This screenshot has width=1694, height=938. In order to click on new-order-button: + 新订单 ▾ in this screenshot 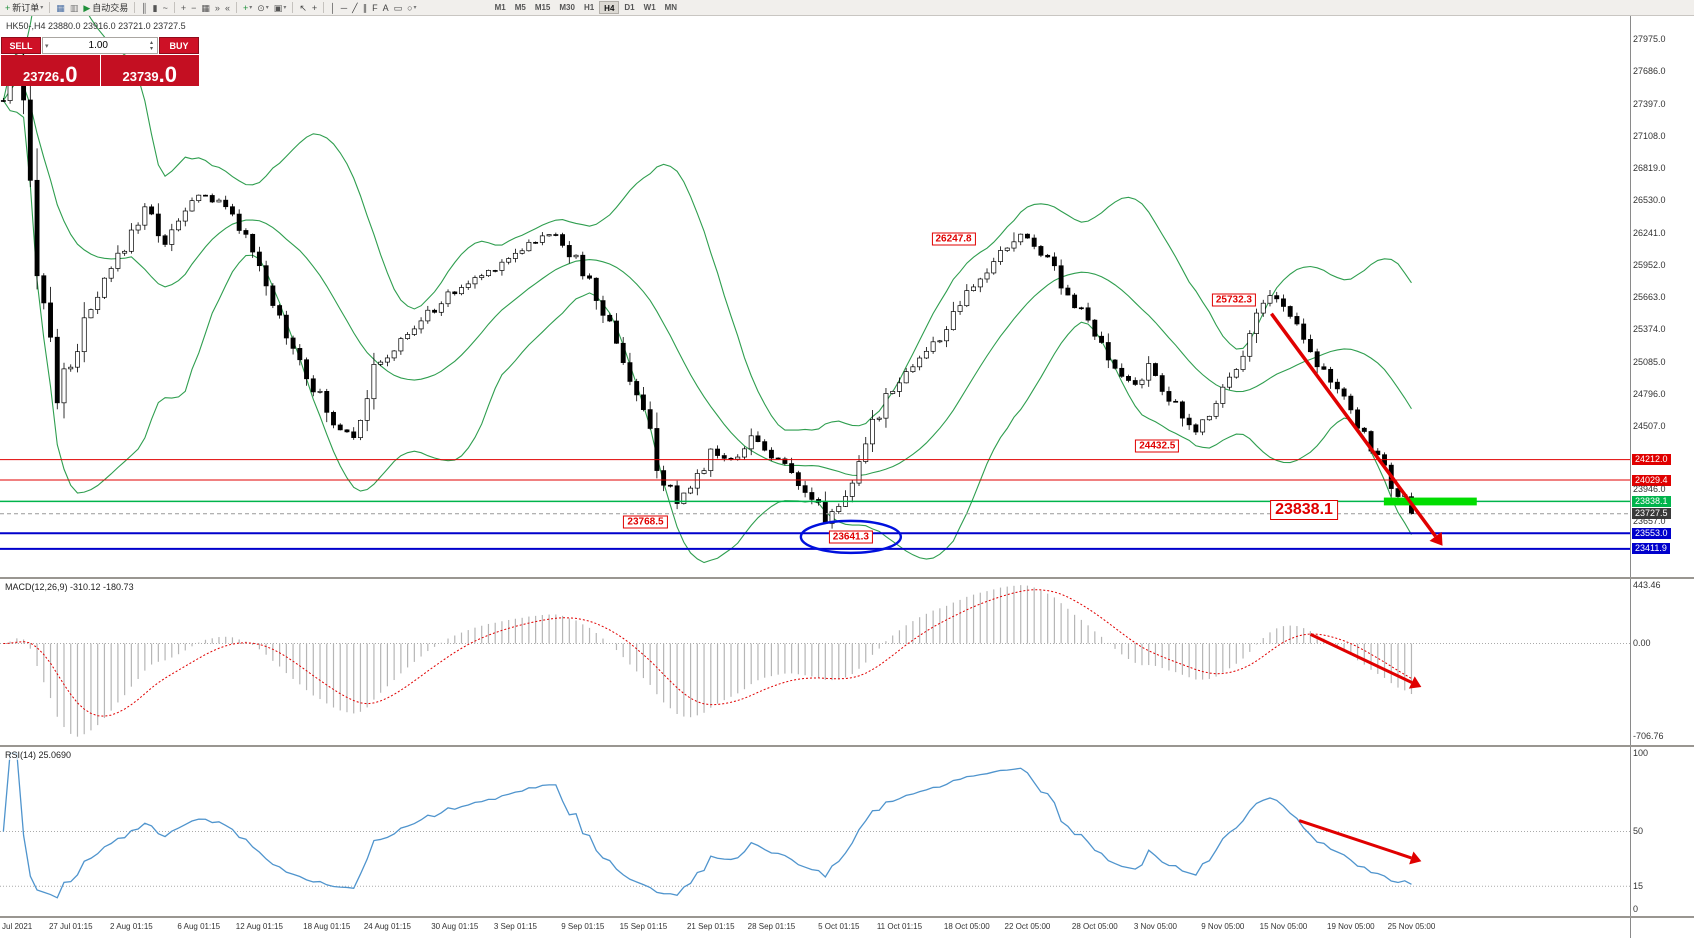, I will do `click(24, 8)`.